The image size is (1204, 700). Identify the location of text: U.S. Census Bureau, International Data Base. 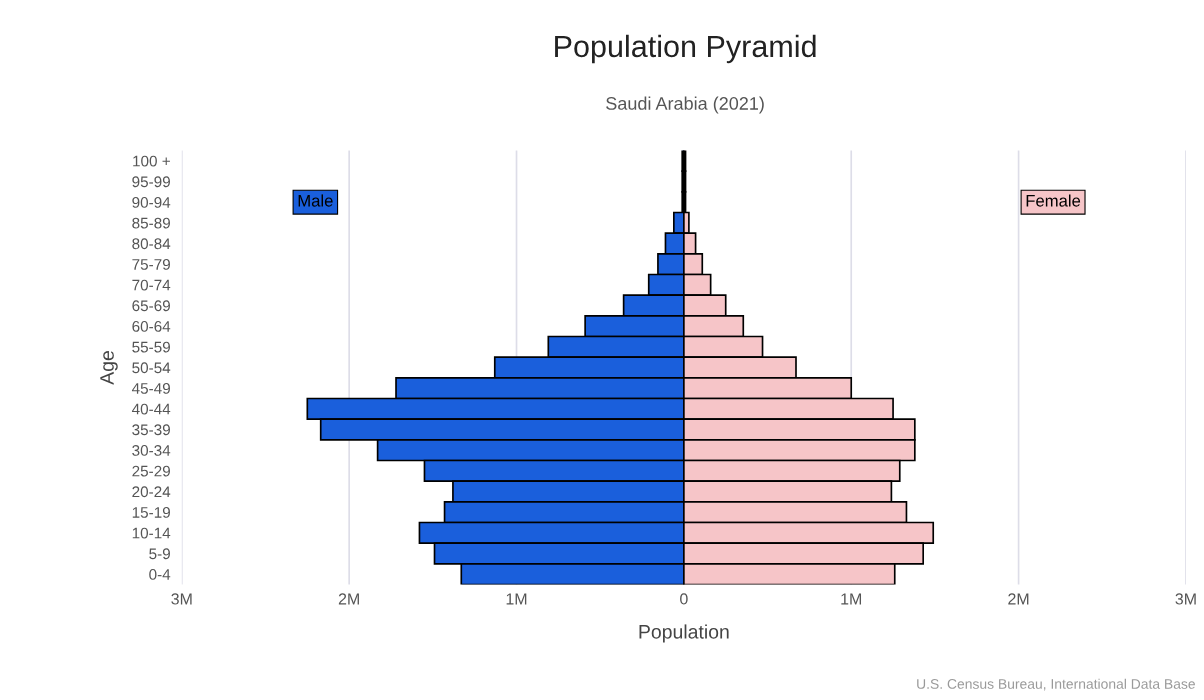
(1056, 684).